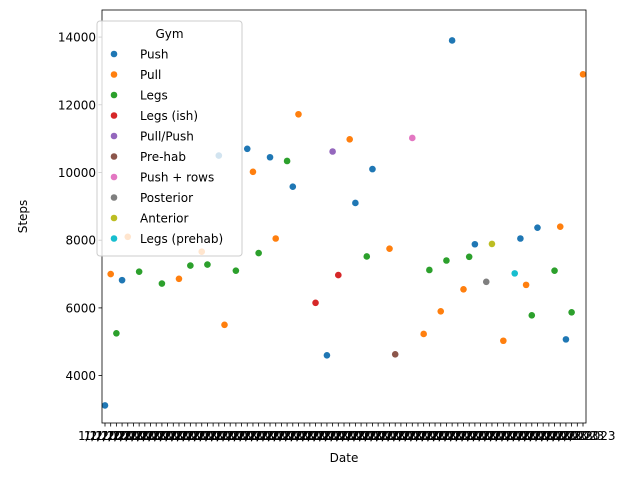 The height and width of the screenshot is (484, 640). What do you see at coordinates (163, 157) in the screenshot?
I see `legend-label: Pre-hab` at bounding box center [163, 157].